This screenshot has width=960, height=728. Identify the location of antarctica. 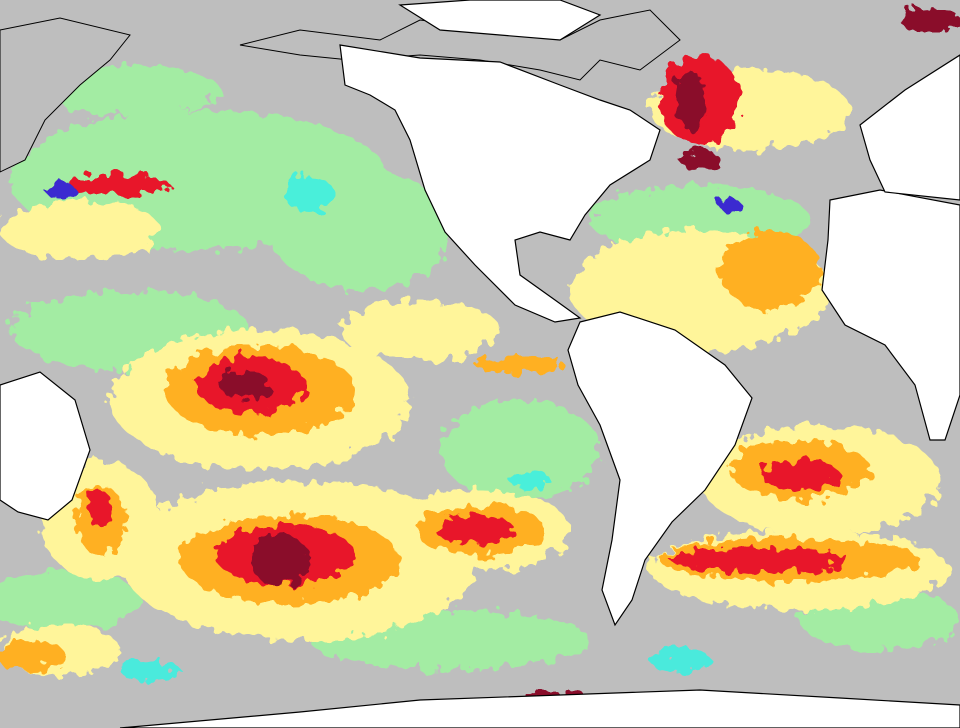
(539, 708).